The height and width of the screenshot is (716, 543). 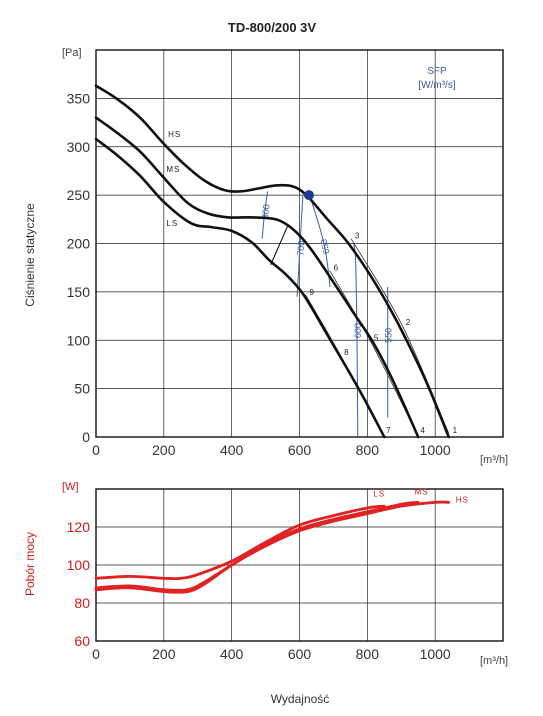 I want to click on chart-title: TD-800/200 3V, so click(x=272, y=27).